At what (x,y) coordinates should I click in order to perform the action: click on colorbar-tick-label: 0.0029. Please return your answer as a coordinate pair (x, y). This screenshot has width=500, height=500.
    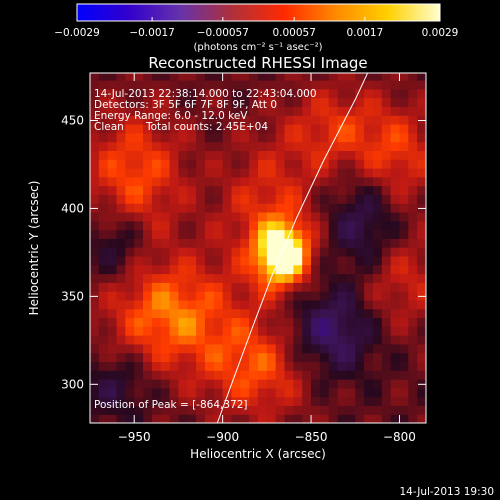
    Looking at the image, I should click on (440, 33).